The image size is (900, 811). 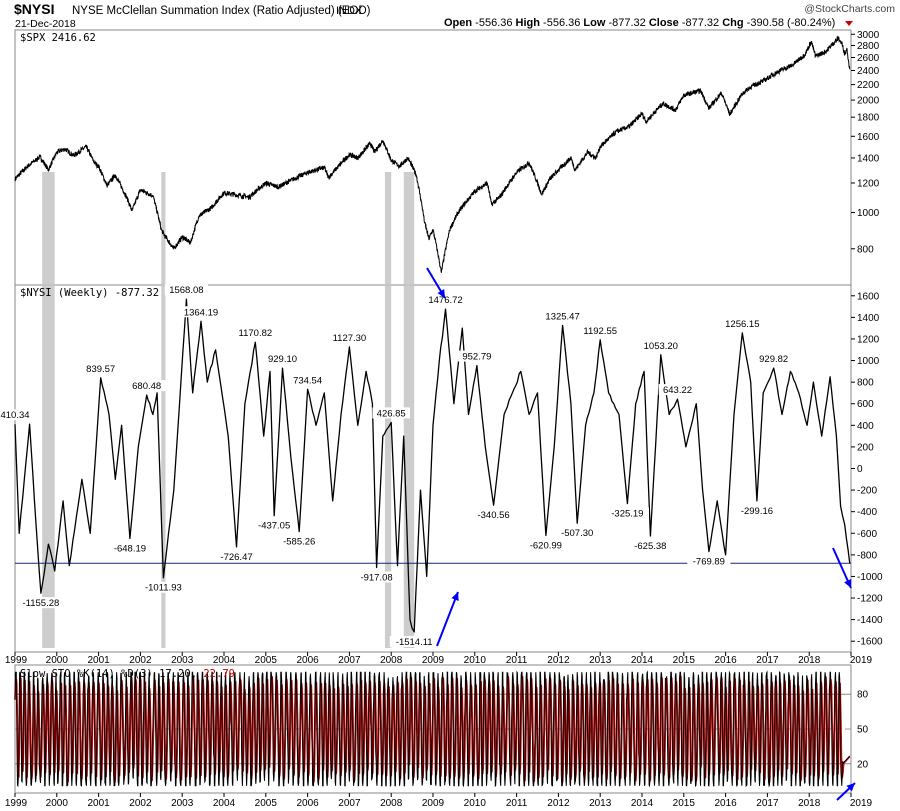 I want to click on nysi-data-label: 680.48, so click(x=146, y=386).